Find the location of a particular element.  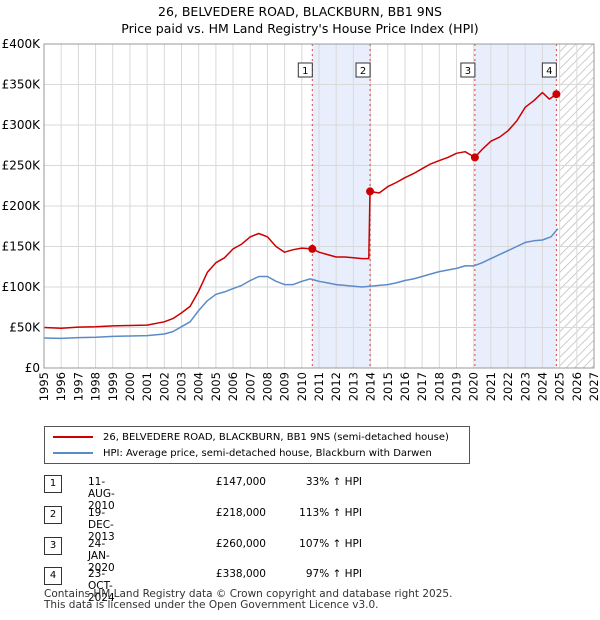

transaction-number: 3 is located at coordinates (53, 546).